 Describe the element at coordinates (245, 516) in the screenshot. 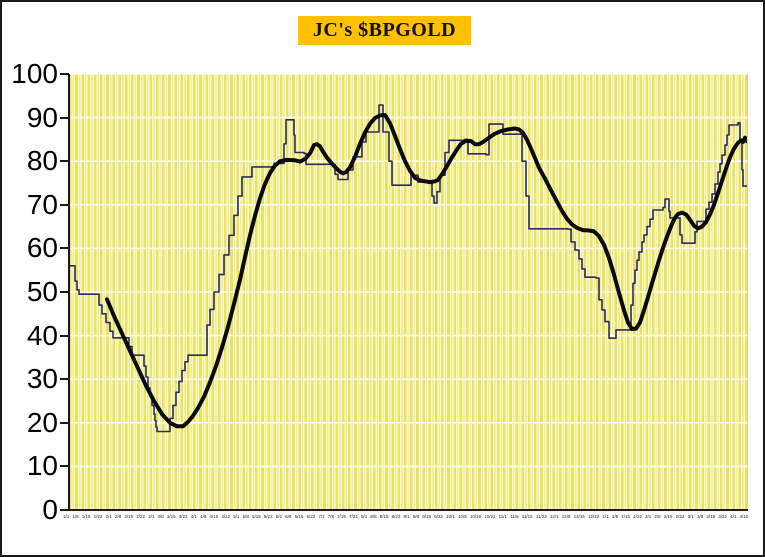

I see `x-tick-label: 5/8` at that location.